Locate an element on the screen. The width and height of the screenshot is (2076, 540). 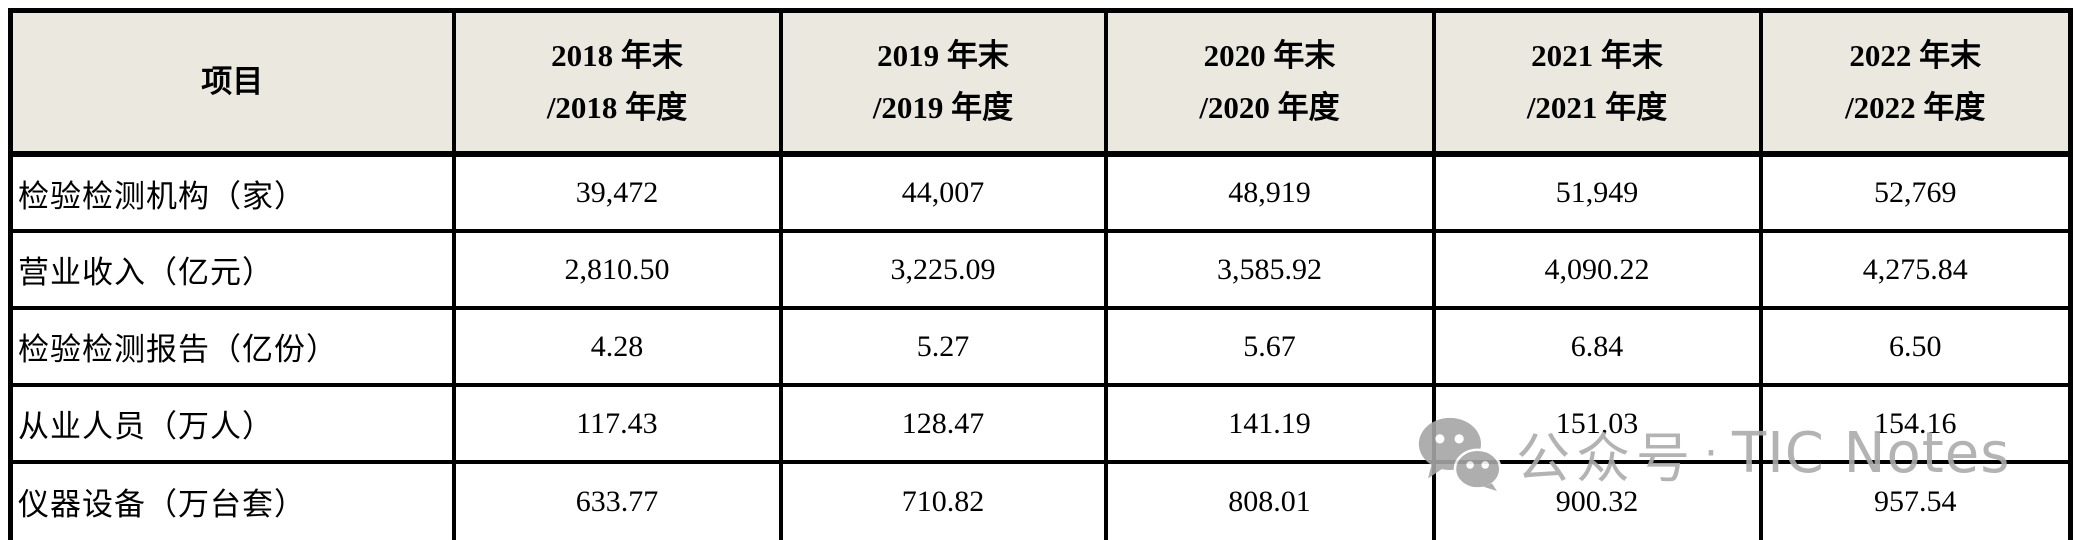
cell-value: 2,810.50 is located at coordinates (617, 269).